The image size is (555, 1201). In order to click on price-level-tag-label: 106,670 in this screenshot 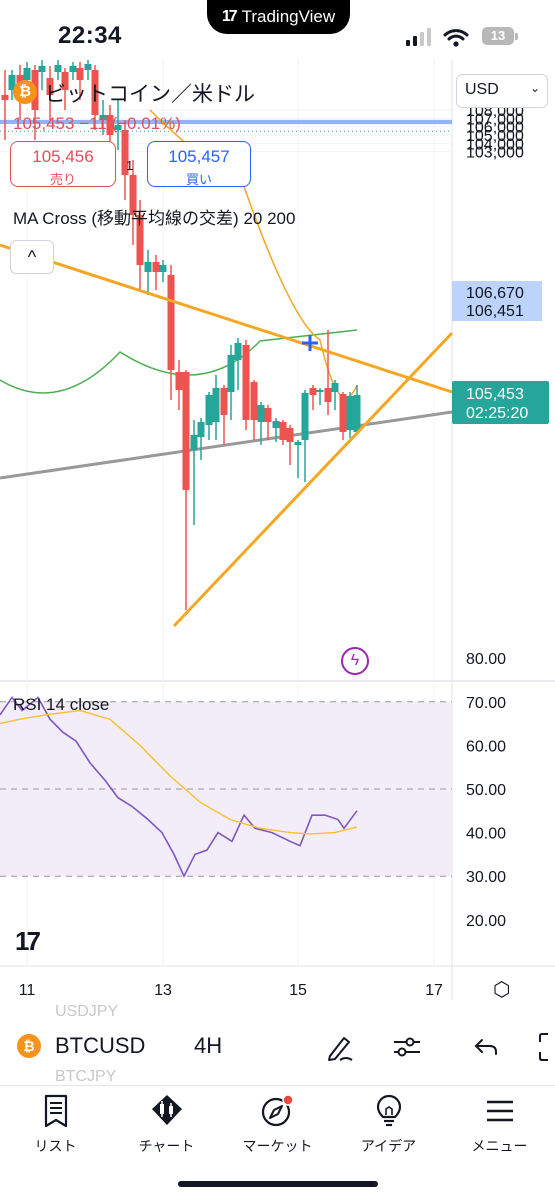, I will do `click(495, 293)`.